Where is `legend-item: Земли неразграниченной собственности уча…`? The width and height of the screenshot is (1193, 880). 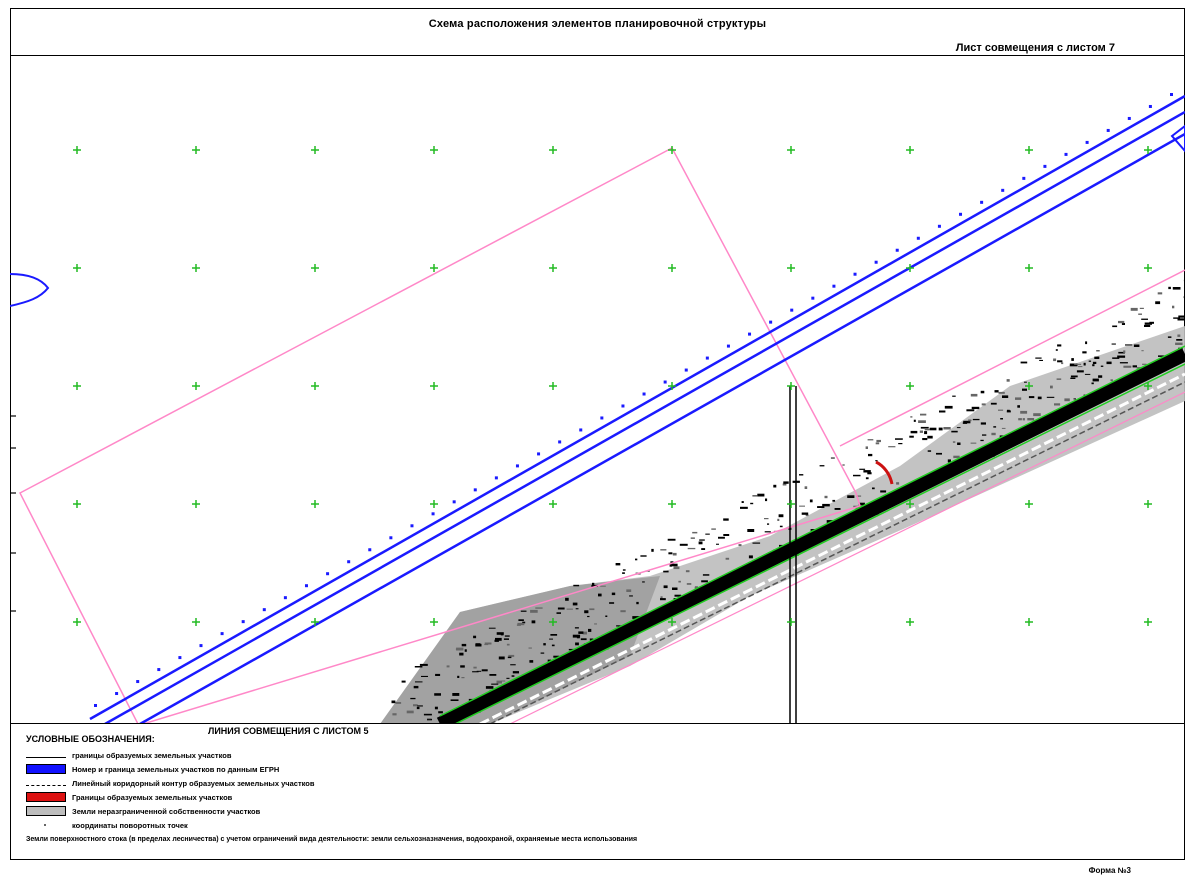
legend-item: Земли неразграниченной собственности уча… is located at coordinates (376, 811).